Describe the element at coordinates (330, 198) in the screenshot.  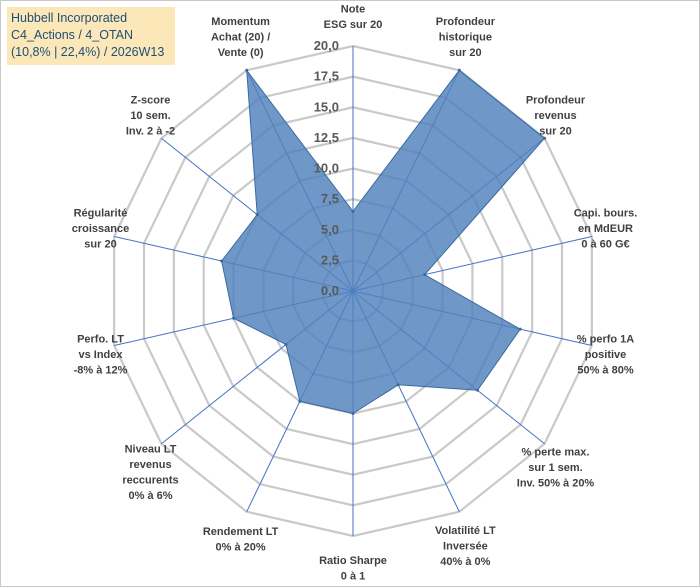
I see `tick-label: 7,5` at that location.